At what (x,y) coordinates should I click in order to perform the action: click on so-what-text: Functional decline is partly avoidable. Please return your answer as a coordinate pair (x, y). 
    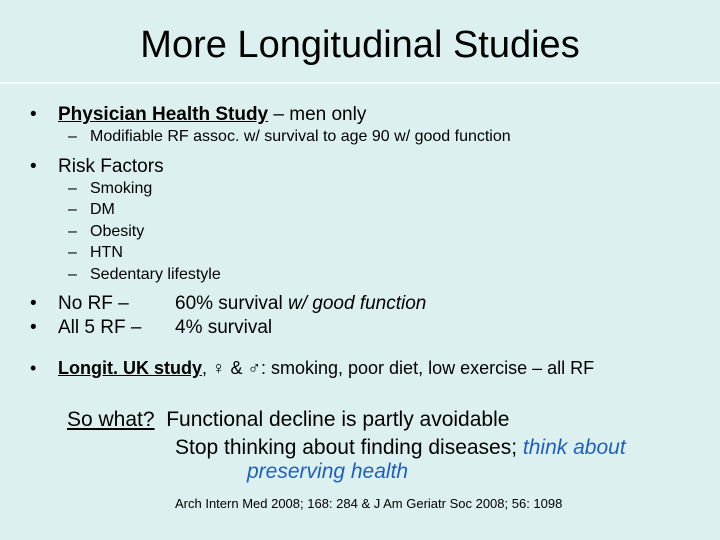
    Looking at the image, I should click on (338, 419).